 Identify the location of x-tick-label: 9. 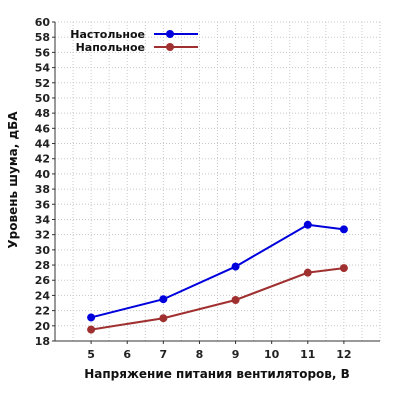
(236, 354).